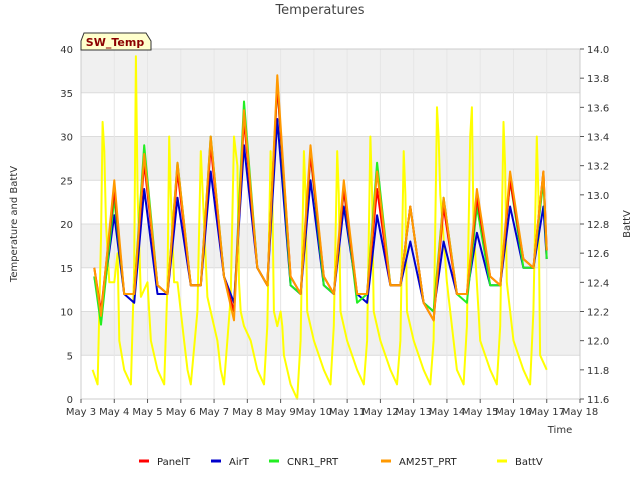 The image size is (640, 480). I want to click on legend-label: AirT, so click(239, 462).